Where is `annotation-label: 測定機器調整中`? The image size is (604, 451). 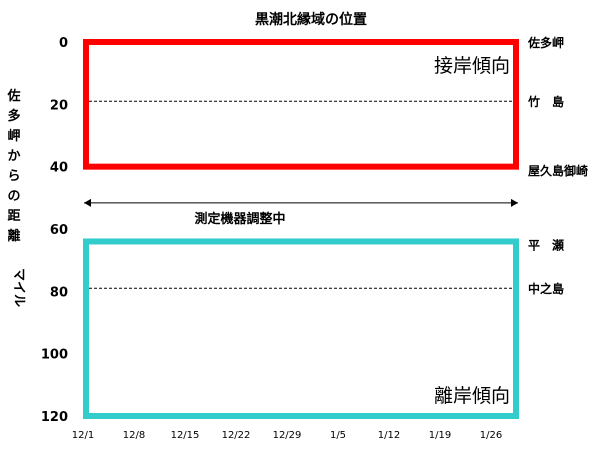
annotation-label: 測定機器調整中 is located at coordinates (239, 219).